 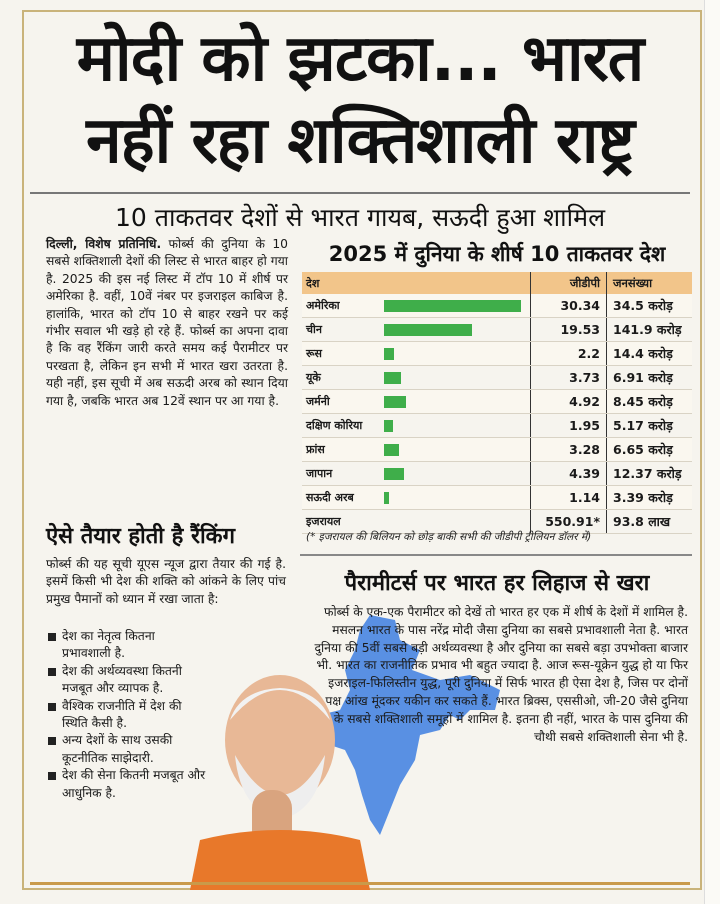 What do you see at coordinates (568, 377) in the screenshot?
I see `gdp-value: 3.73` at bounding box center [568, 377].